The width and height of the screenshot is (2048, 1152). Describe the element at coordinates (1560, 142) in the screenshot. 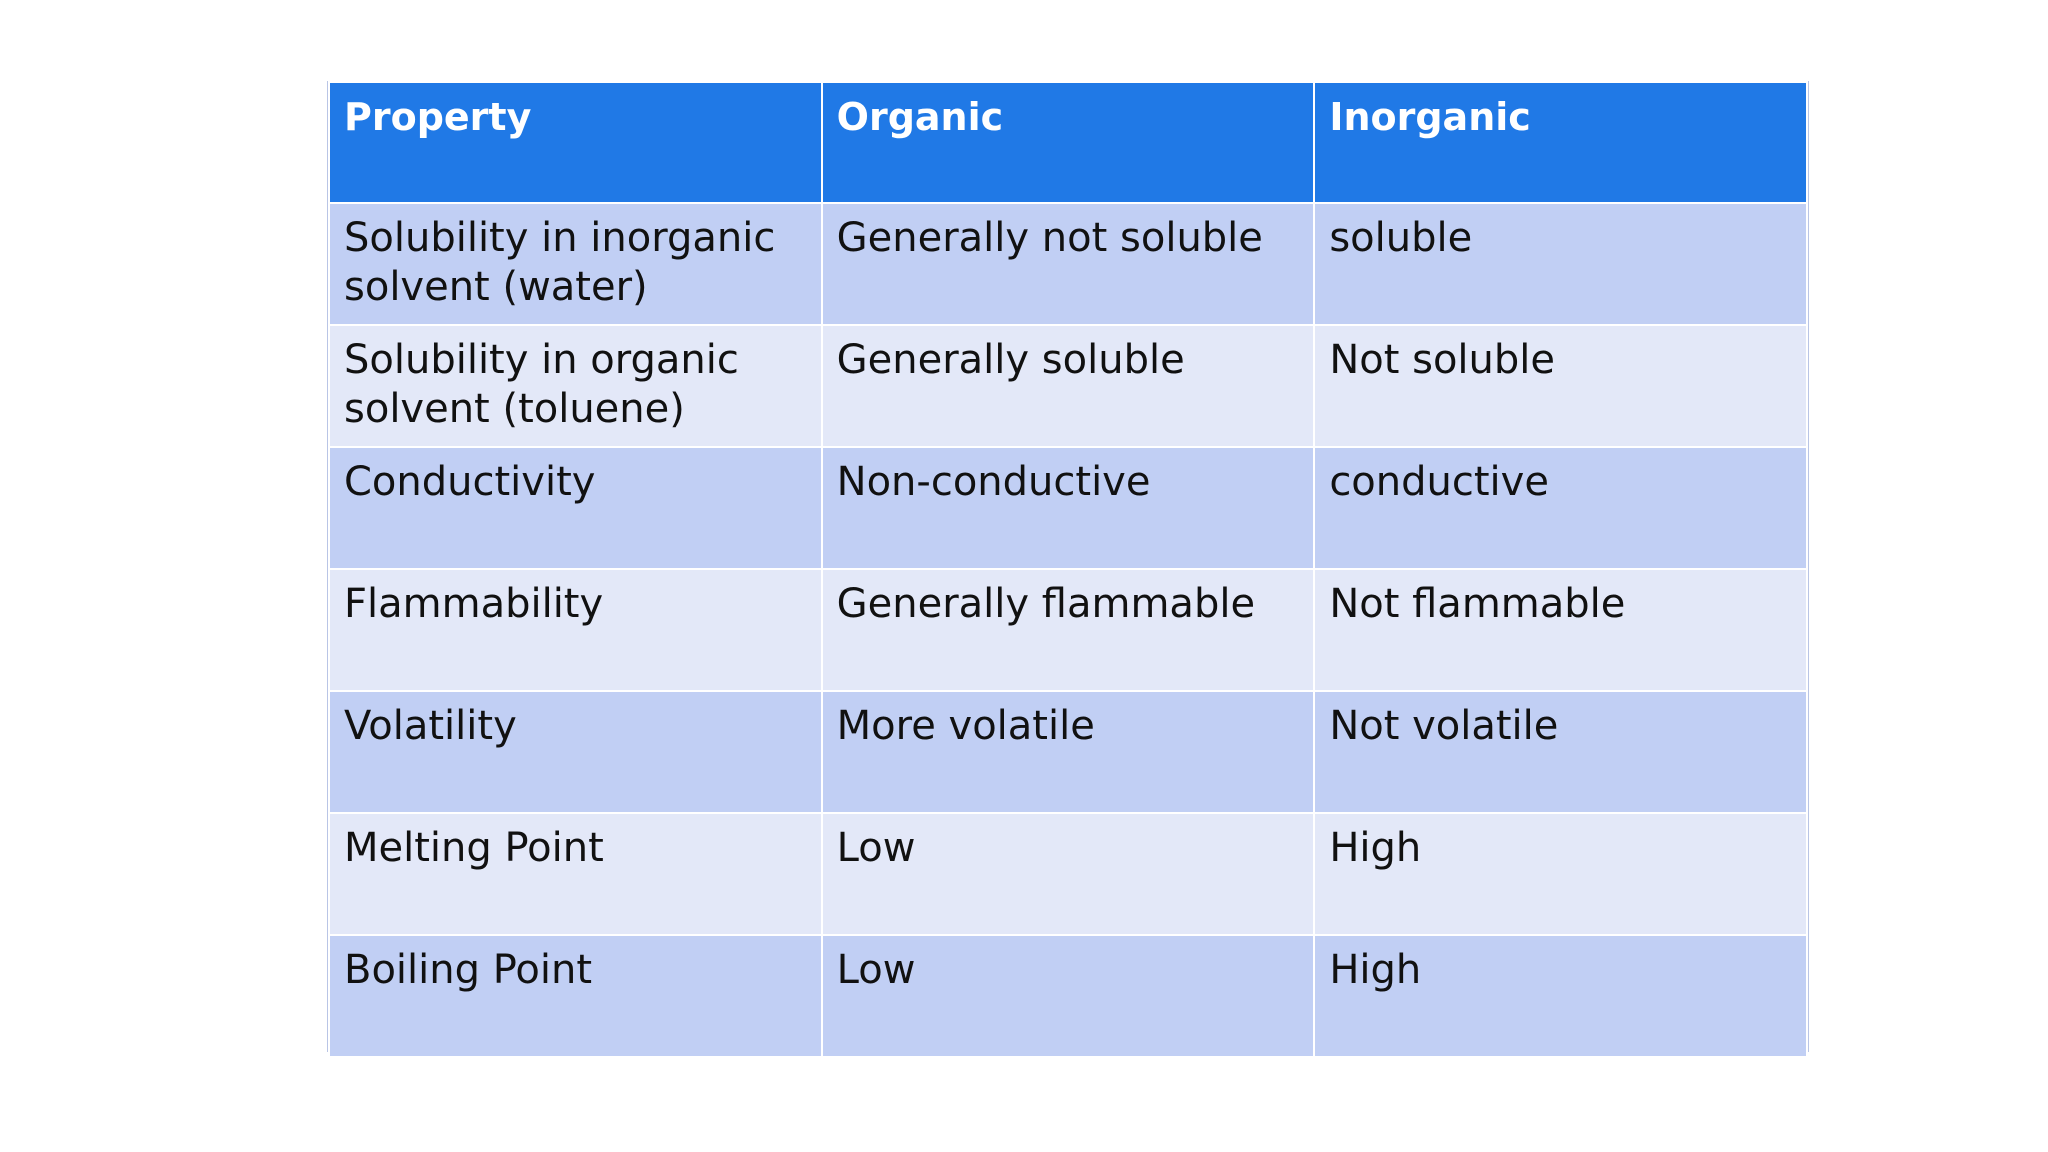

I see `header-inorganic: Inorganic` at that location.